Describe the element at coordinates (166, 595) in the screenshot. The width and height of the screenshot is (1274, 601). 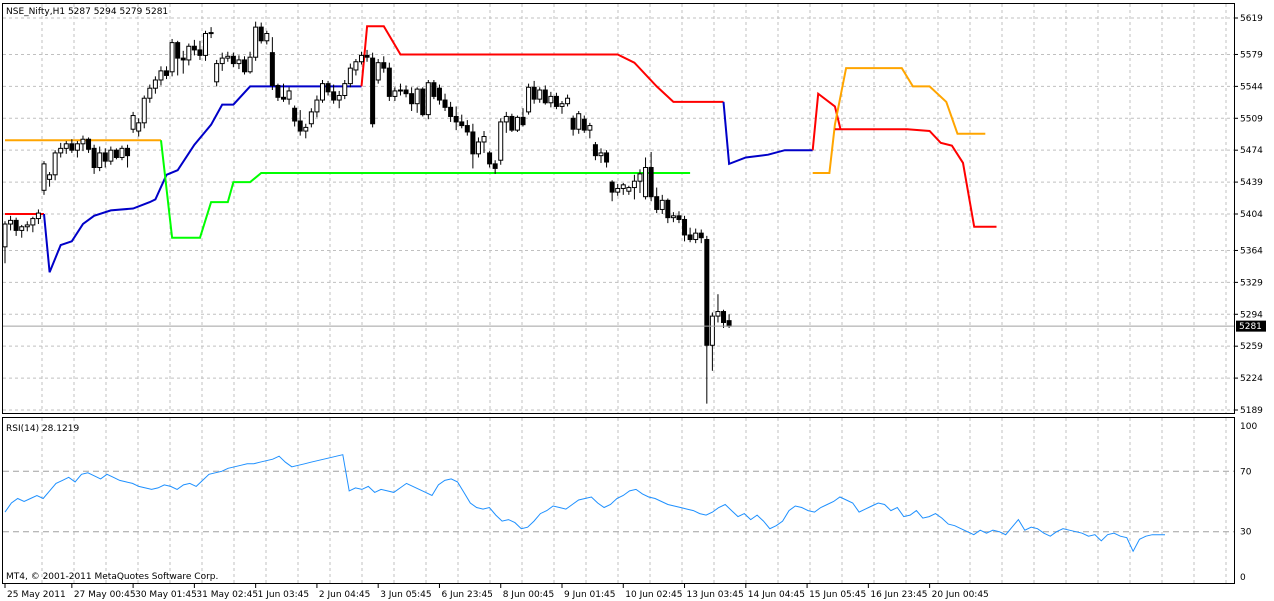
I see `x-tick-label: 30 May 01:45` at that location.